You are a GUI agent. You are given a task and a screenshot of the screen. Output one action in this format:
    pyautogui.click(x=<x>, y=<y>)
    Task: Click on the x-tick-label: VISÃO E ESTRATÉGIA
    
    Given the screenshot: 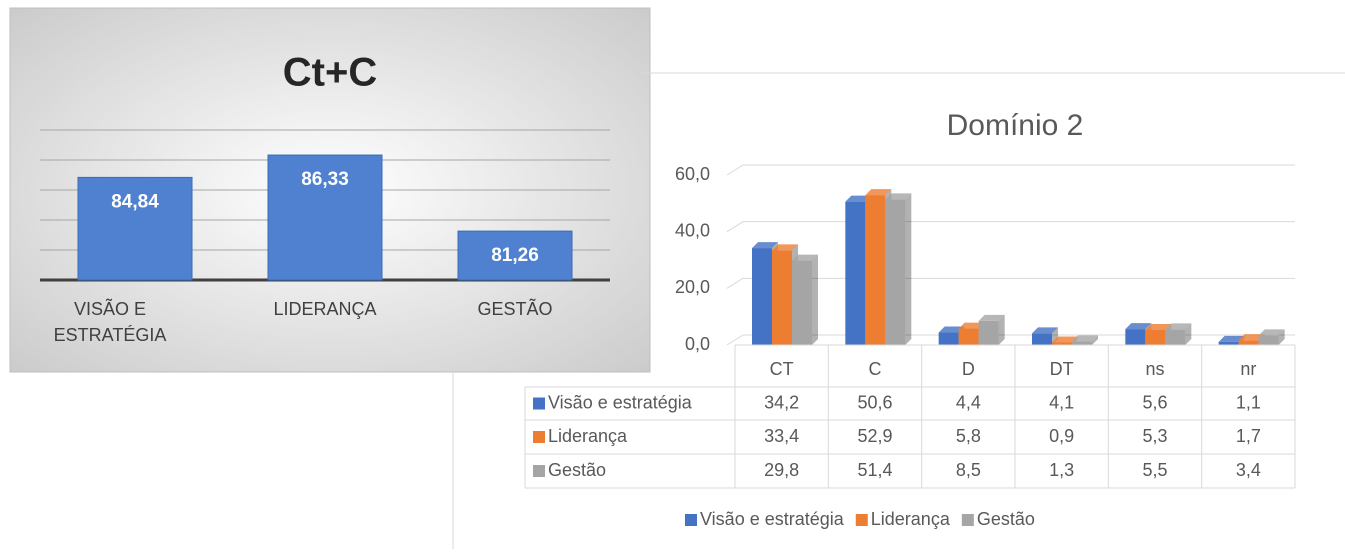 What is the action you would take?
    pyautogui.click(x=110, y=321)
    